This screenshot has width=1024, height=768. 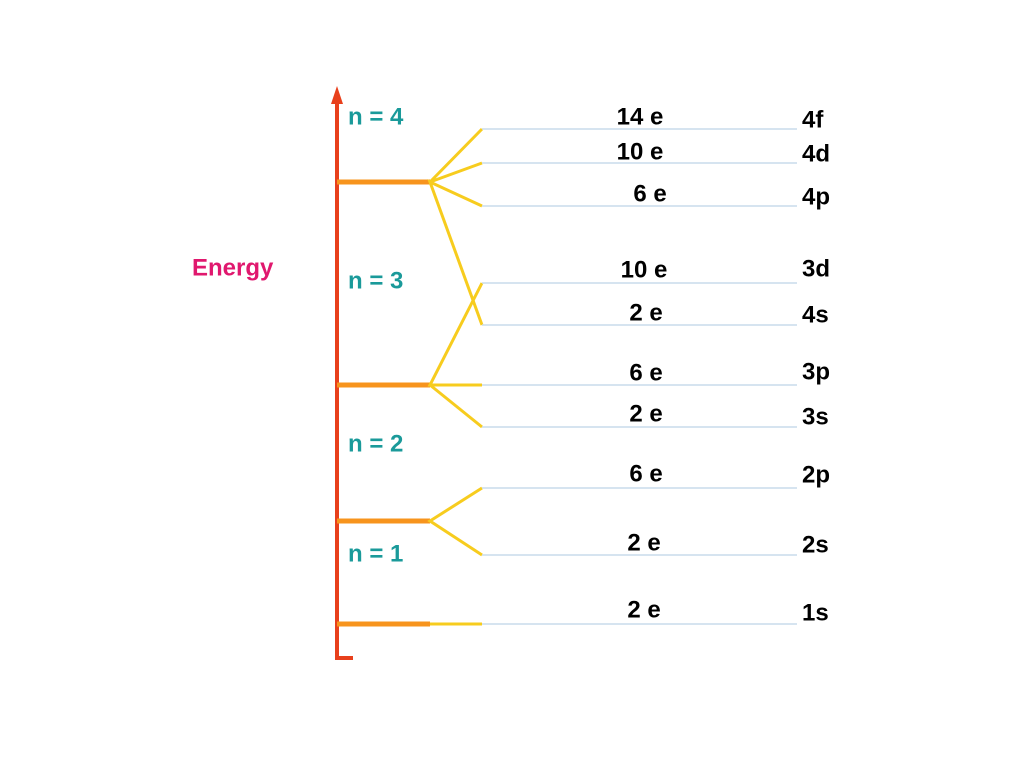 What do you see at coordinates (376, 116) in the screenshot?
I see `shell-label: n = 4` at bounding box center [376, 116].